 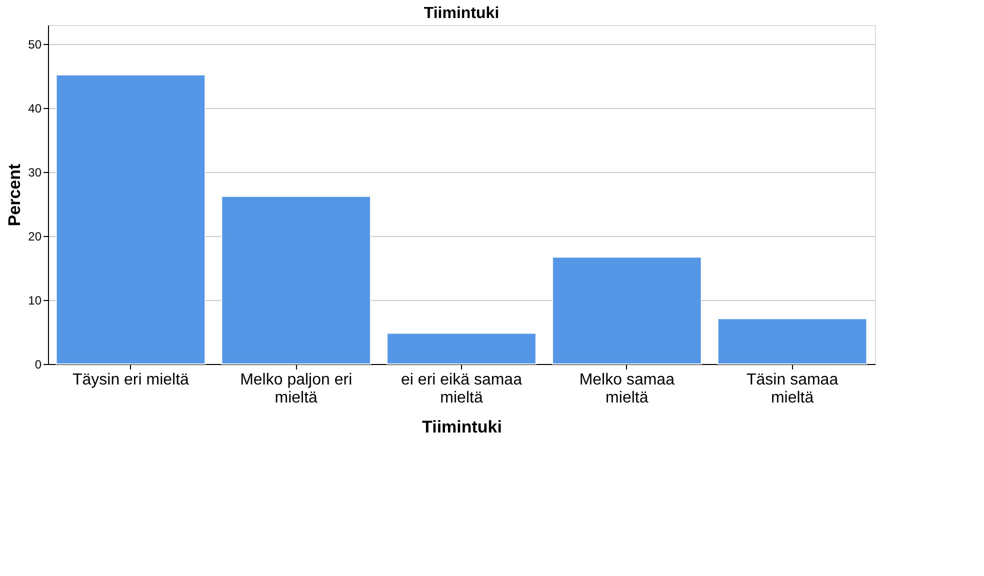 I want to click on y-axis-title: Percent, so click(x=14, y=194).